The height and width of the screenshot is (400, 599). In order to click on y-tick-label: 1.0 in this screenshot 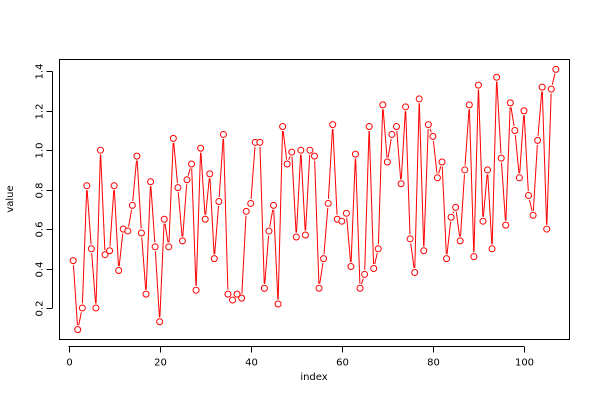, I will do `click(40, 151)`.